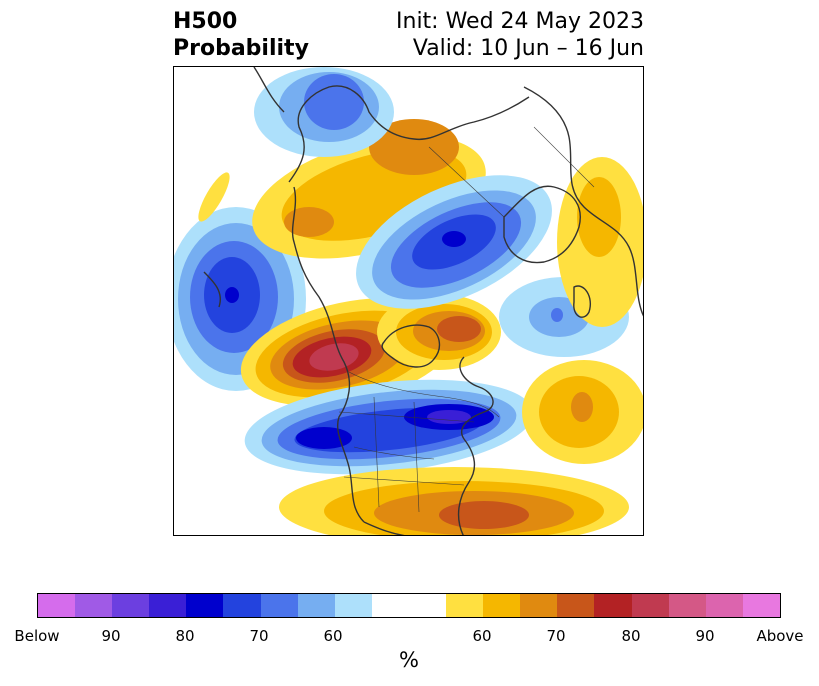  What do you see at coordinates (439, 332) in the screenshot?
I see `anomaly-hudson-above` at bounding box center [439, 332].